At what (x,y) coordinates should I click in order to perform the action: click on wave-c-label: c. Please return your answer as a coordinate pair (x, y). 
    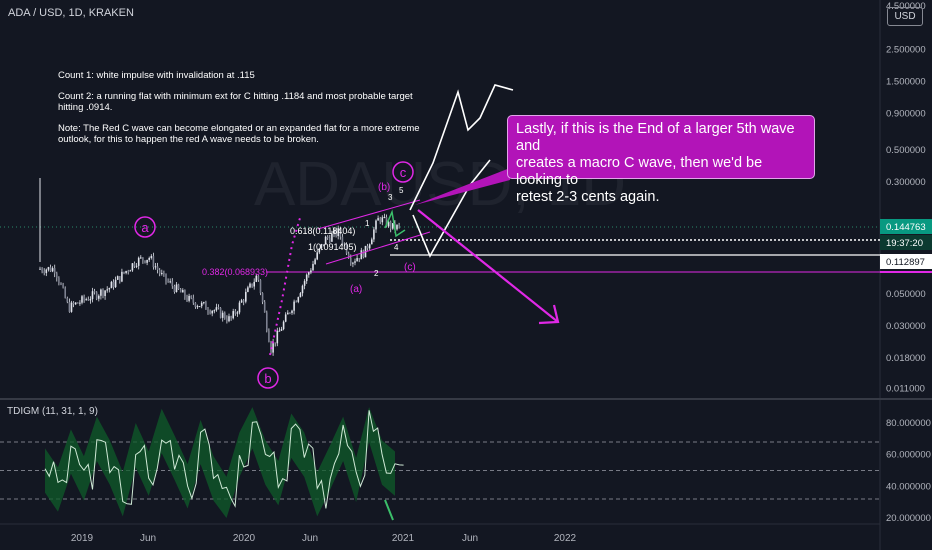
    Looking at the image, I should click on (403, 172).